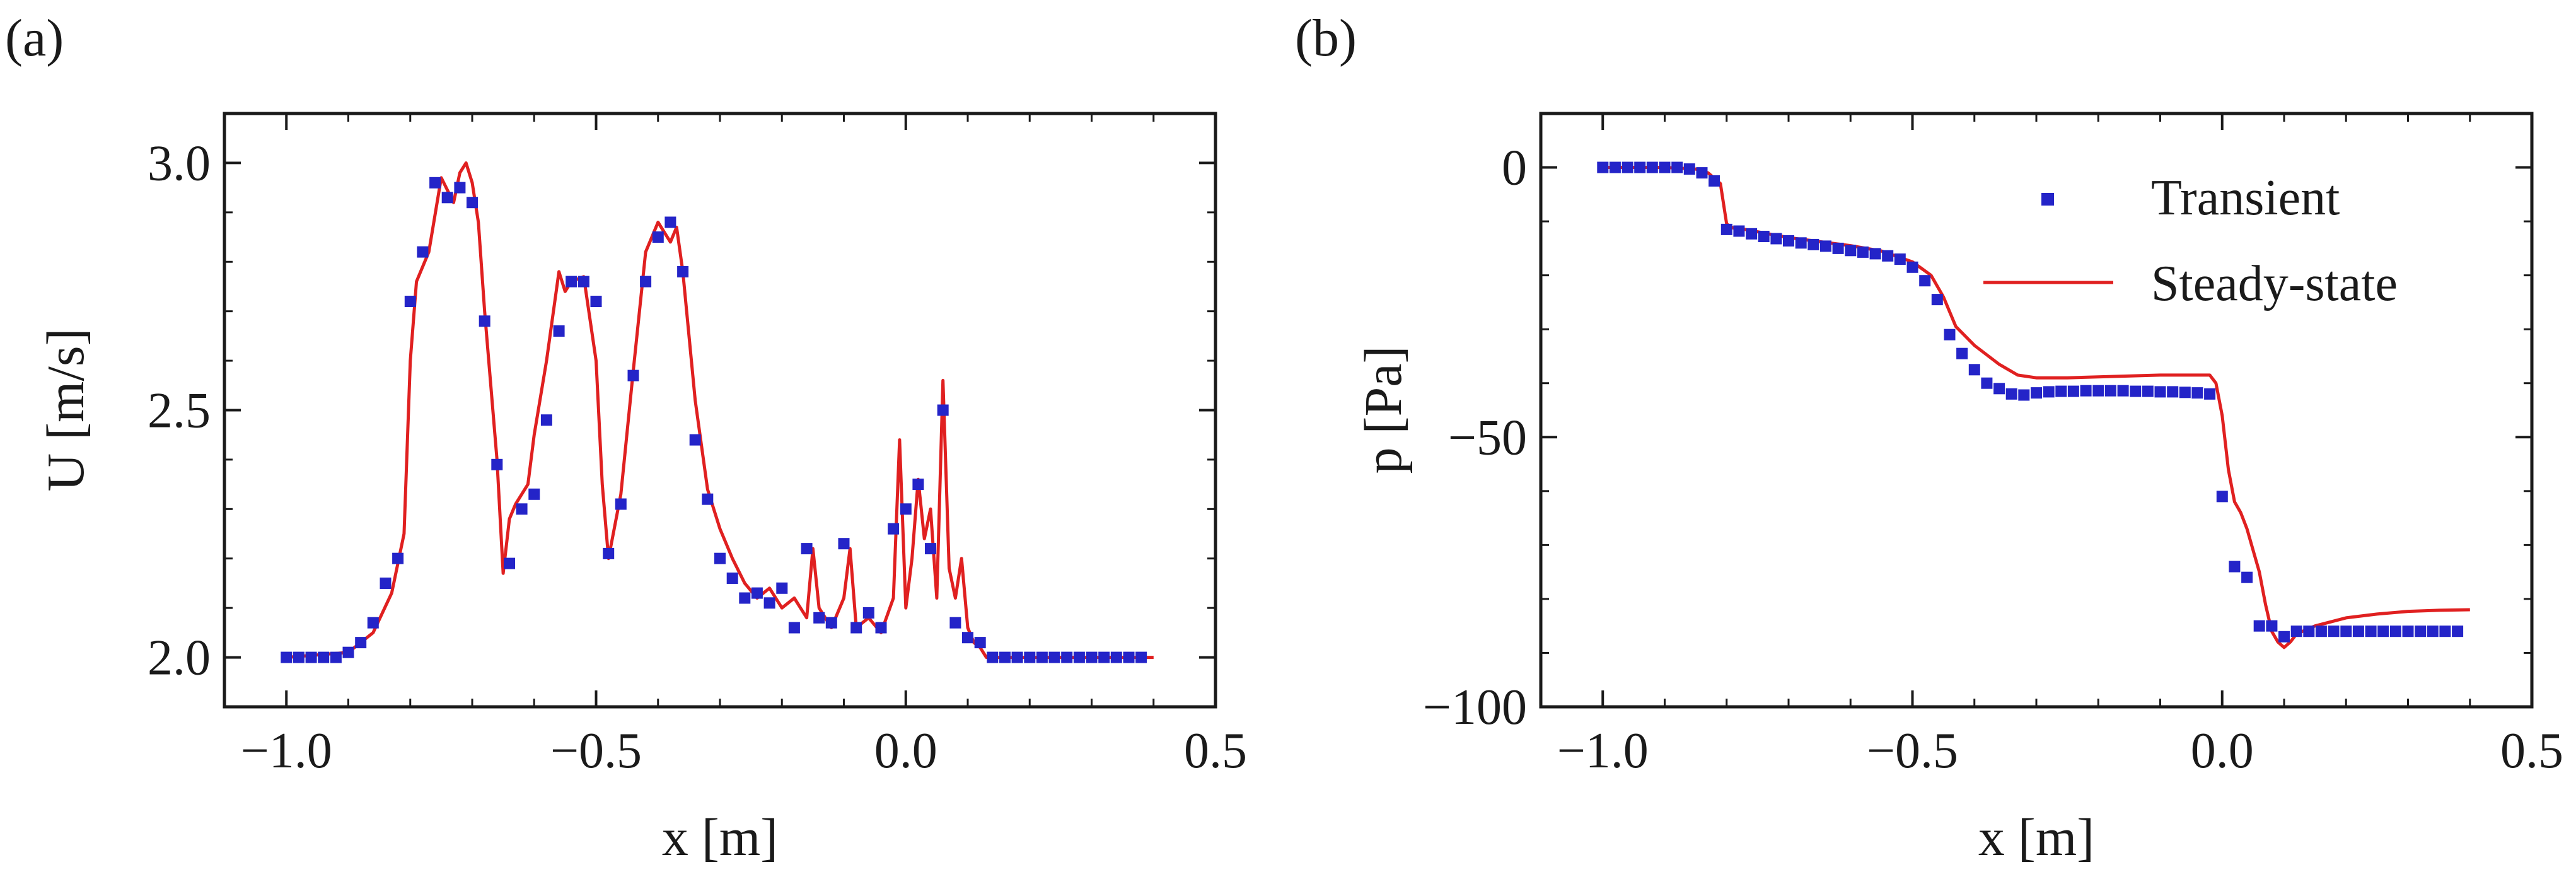  Describe the element at coordinates (2048, 199) in the screenshot. I see `legend-marker-transient` at that location.